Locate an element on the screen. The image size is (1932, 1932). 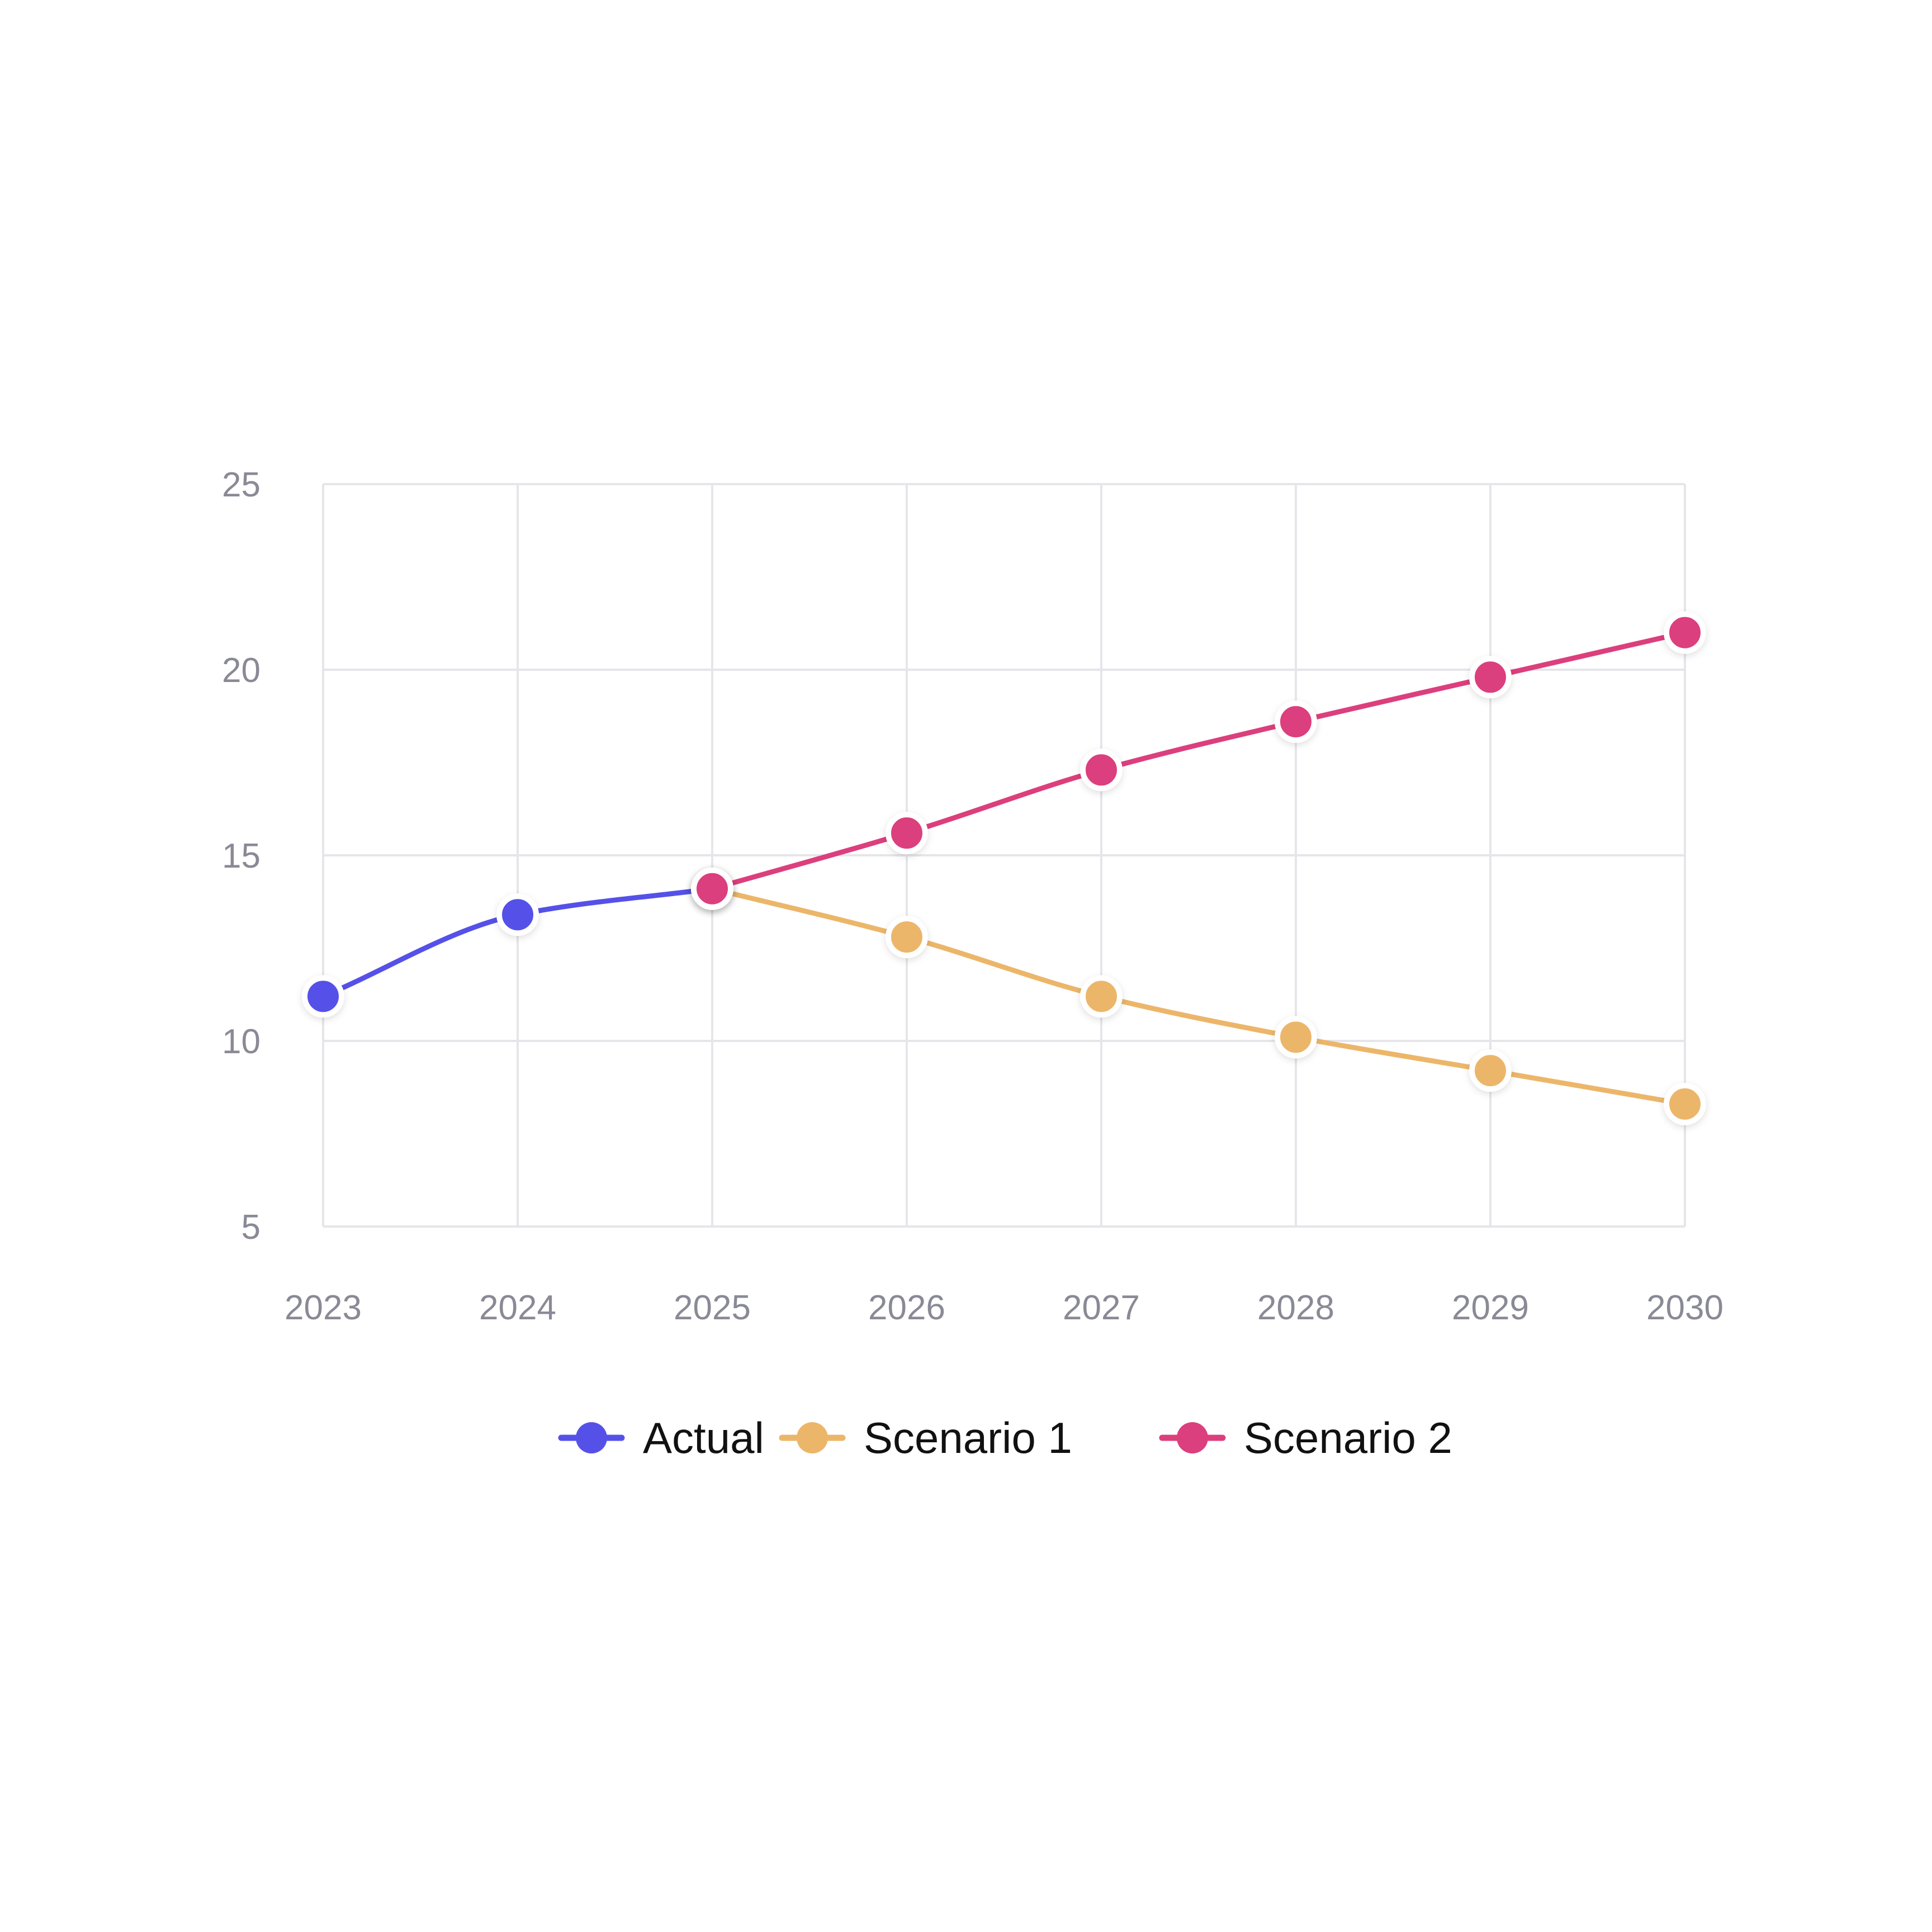
y-tick-label: 10 is located at coordinates (241, 1041).